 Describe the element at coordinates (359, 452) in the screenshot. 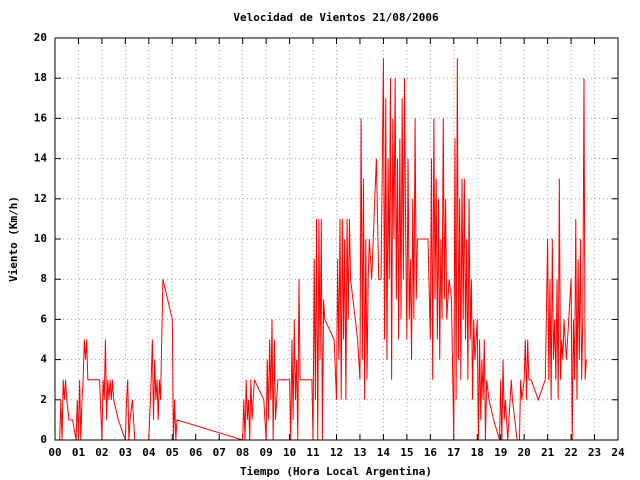

I see `x-tick-label: 13` at that location.